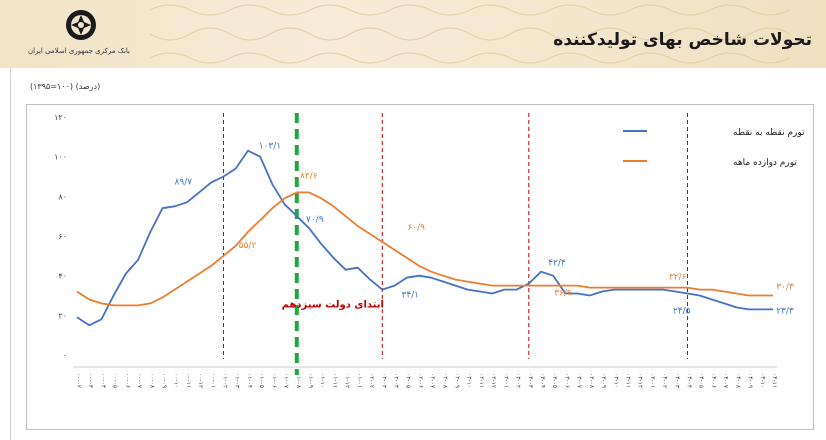 The image size is (826, 440). Describe the element at coordinates (184, 182) in the screenshot. I see `data-label: ۸۹/۷` at that location.